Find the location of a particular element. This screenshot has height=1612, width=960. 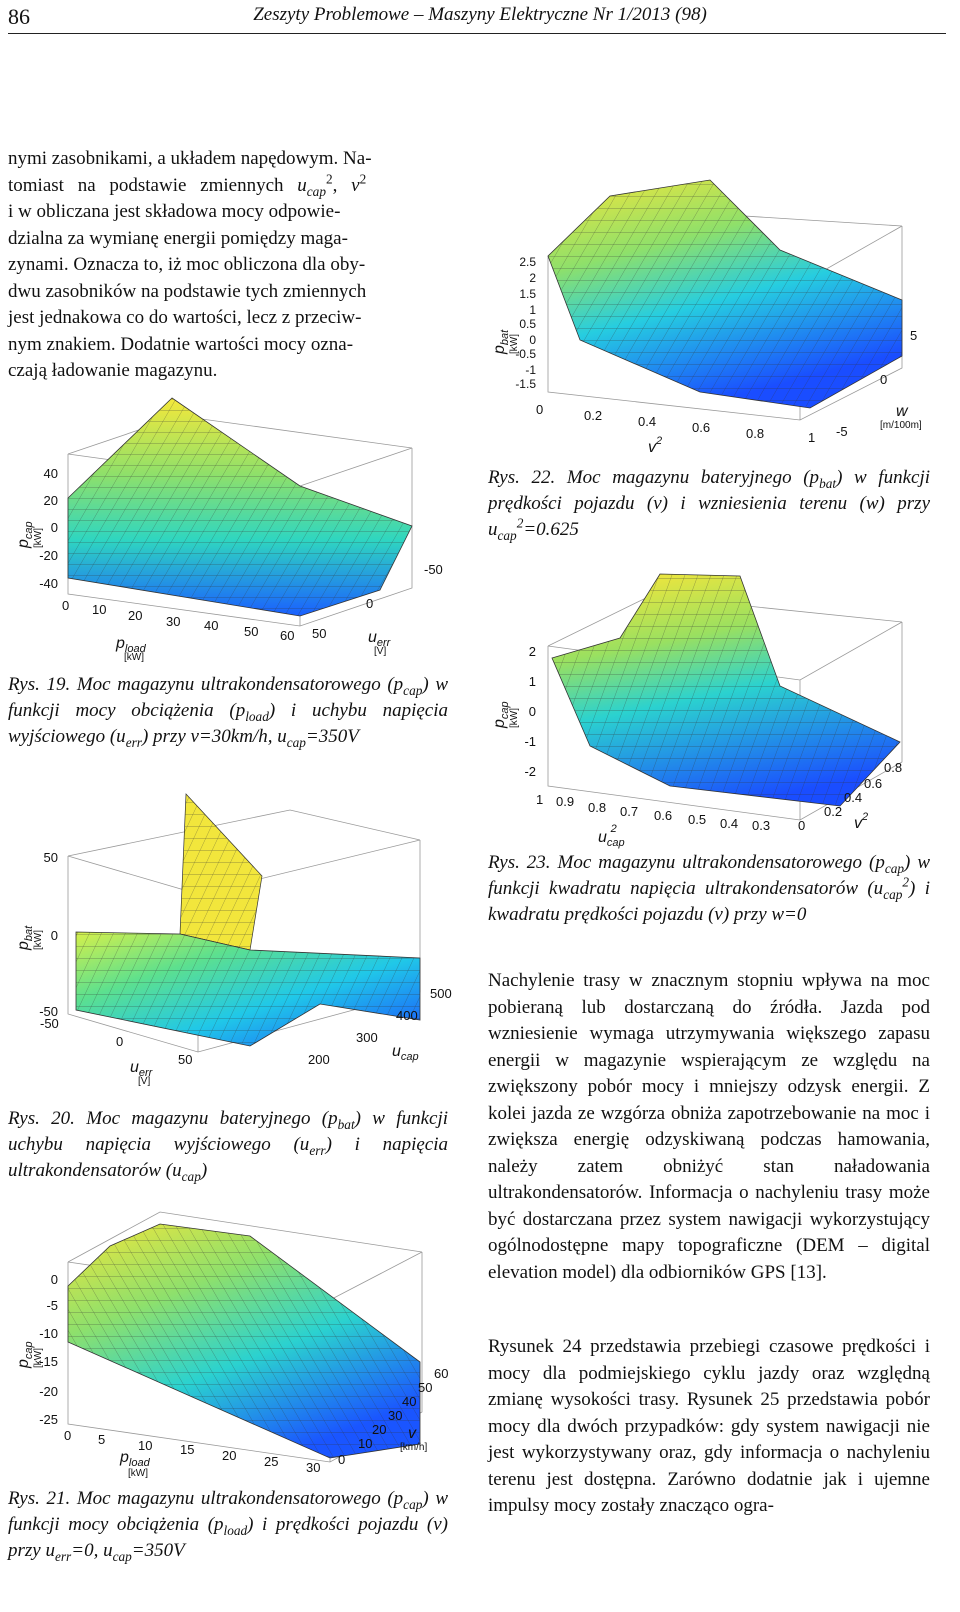

svg-text: ucap2 is located at coordinates (611, 836).